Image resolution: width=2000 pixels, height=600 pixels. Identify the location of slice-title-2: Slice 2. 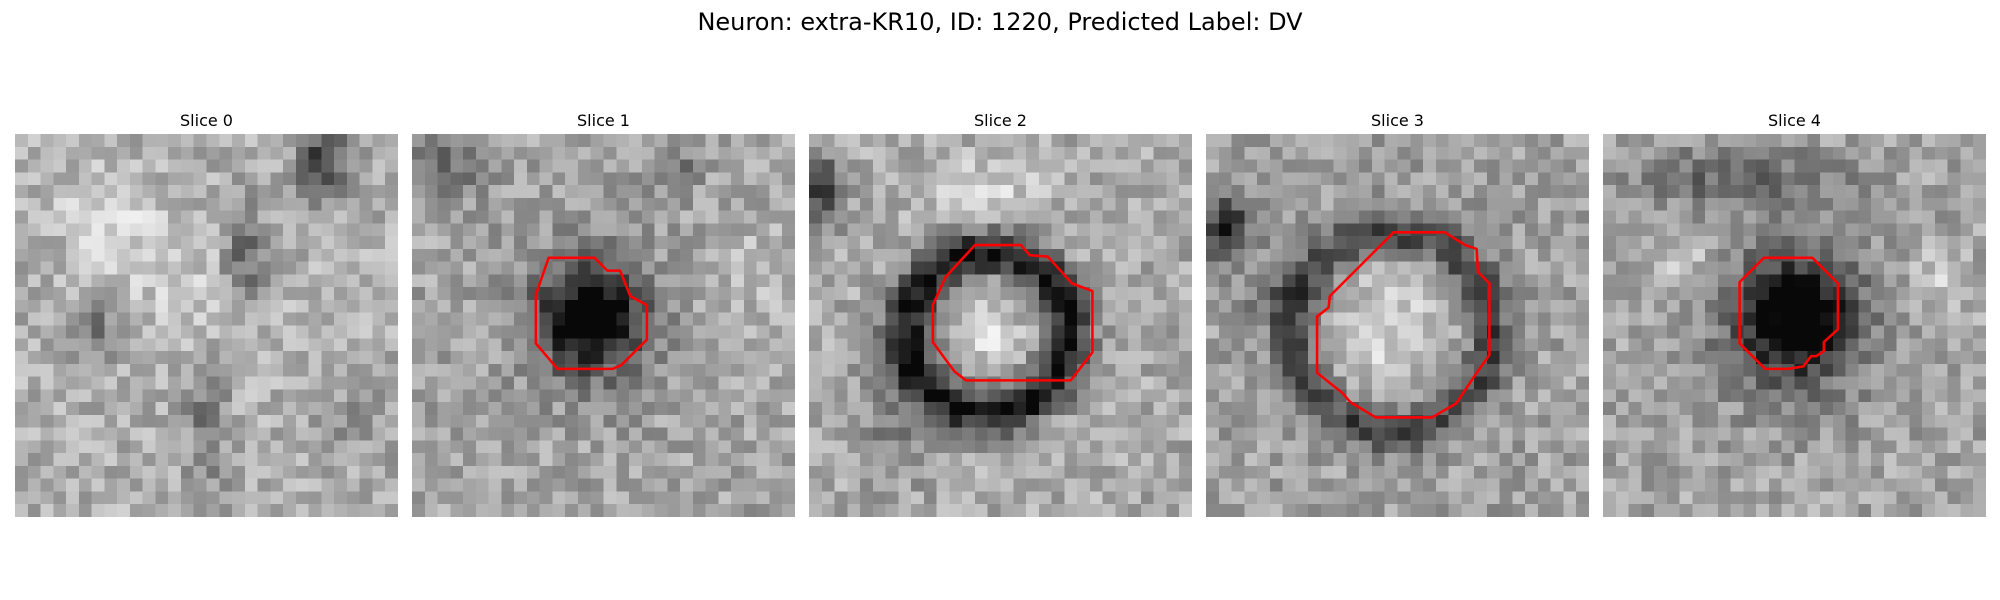
(1000, 120).